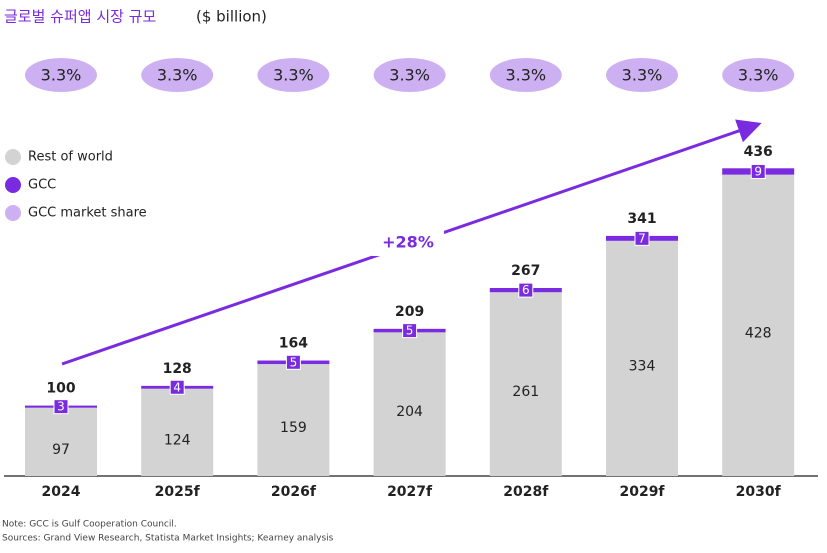  Describe the element at coordinates (758, 152) in the screenshot. I see `total-label: 436` at that location.